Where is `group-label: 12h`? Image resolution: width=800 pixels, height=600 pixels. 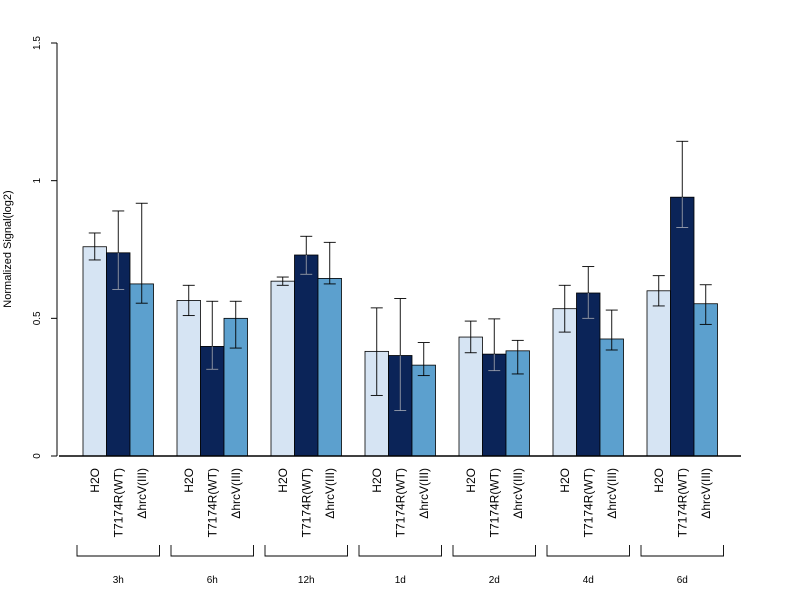 group-label: 12h is located at coordinates (306, 580).